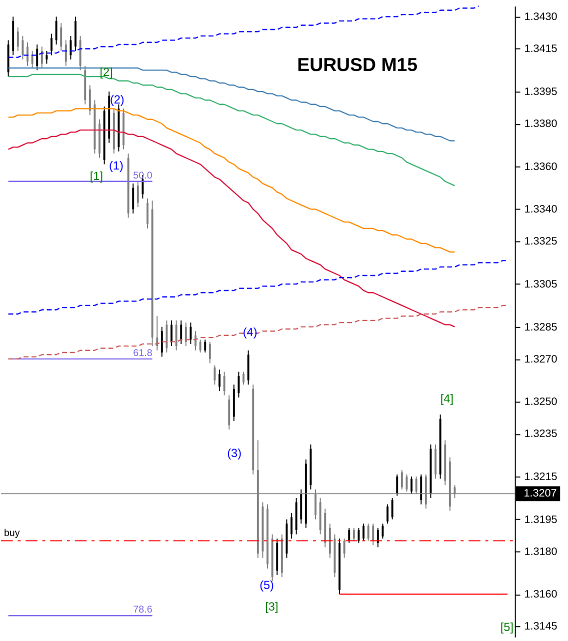 This screenshot has width=568, height=641. I want to click on y-tick-label: 1.3305, so click(541, 284).